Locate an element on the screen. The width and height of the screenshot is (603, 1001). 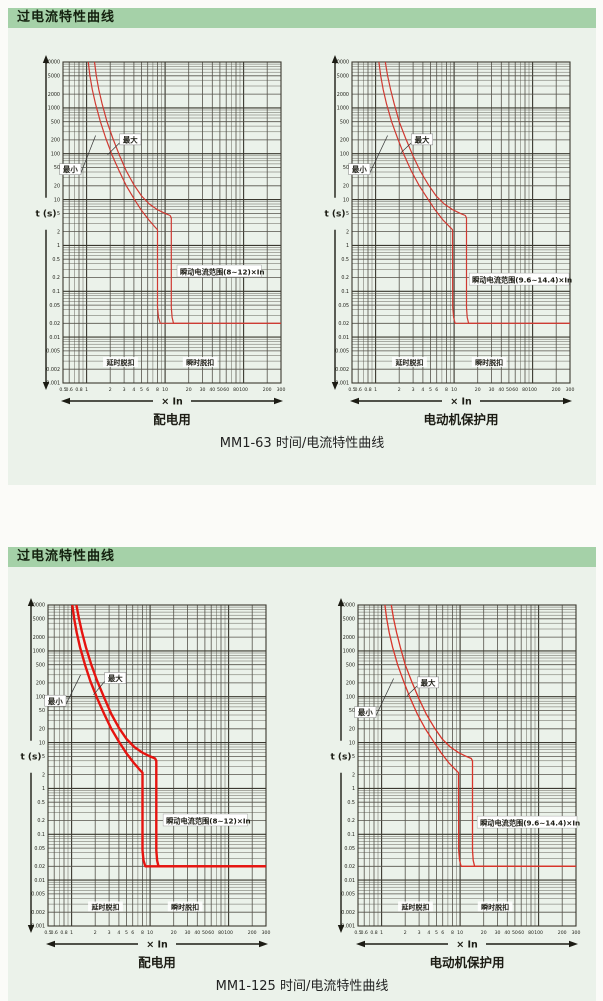
svg-text: 0.05 is located at coordinates (343, 306).